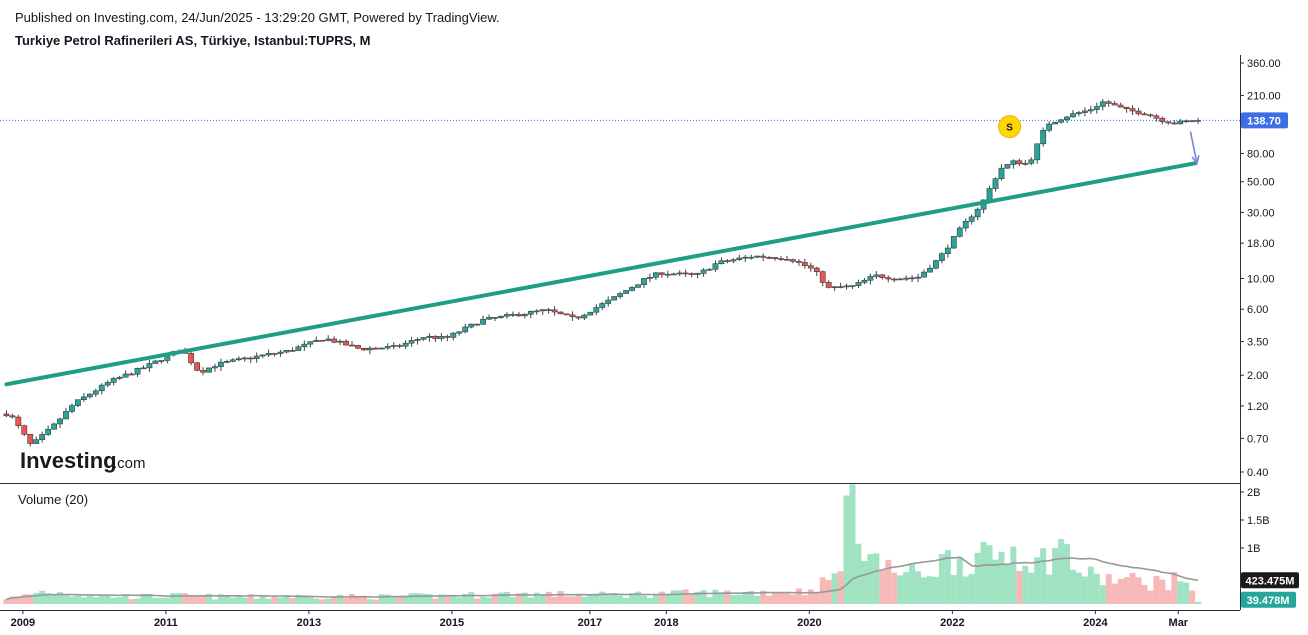  I want to click on time-tick-label: 2013, so click(309, 623).